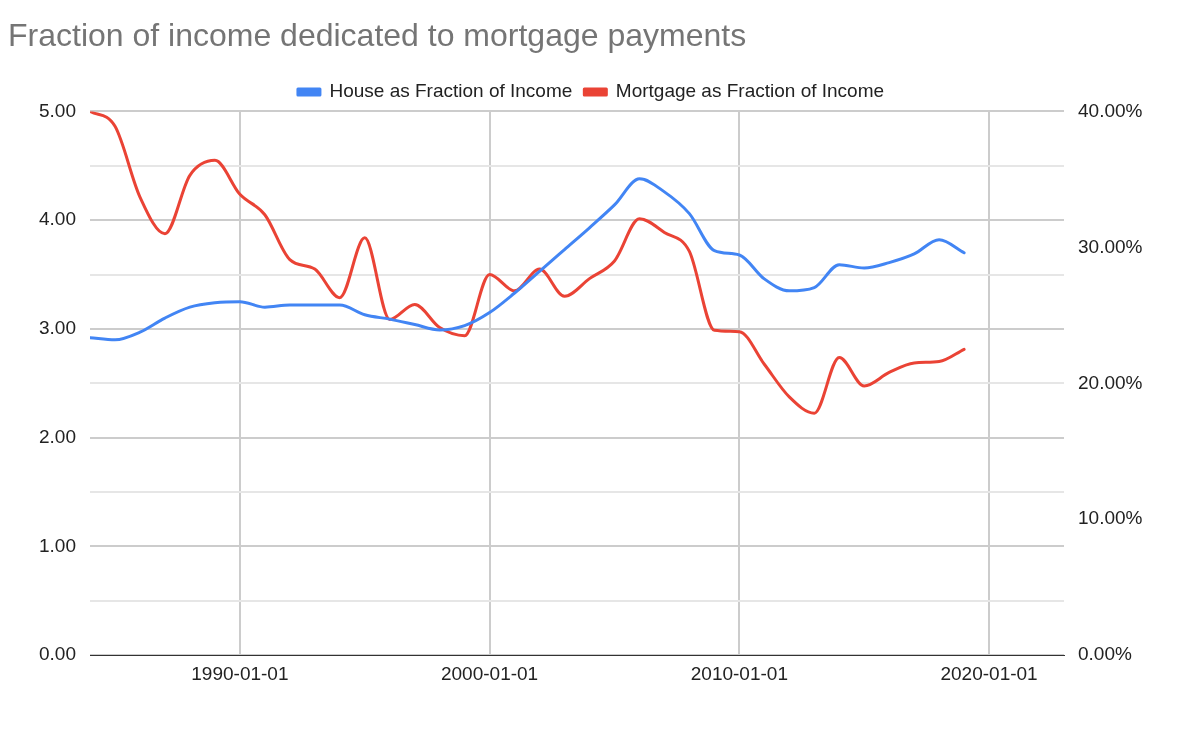  What do you see at coordinates (57, 436) in the screenshot?
I see `y-tick-label: 2.00` at bounding box center [57, 436].